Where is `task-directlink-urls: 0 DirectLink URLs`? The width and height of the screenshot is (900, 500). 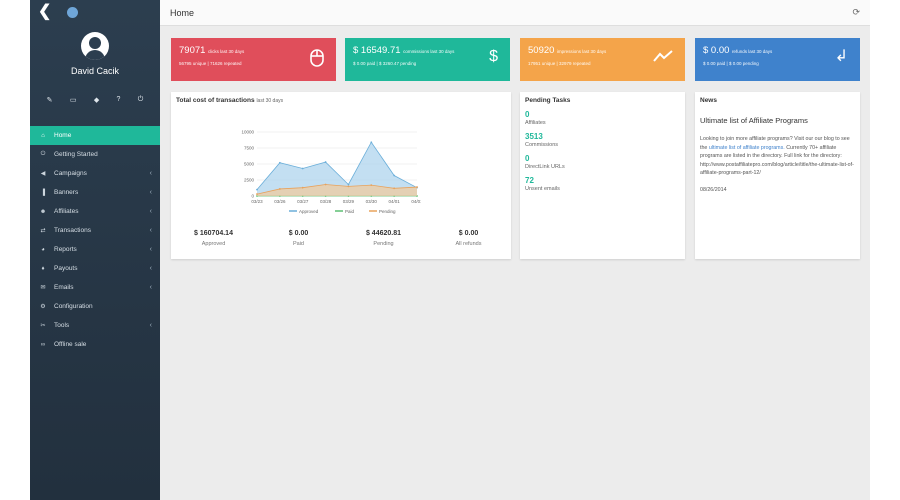 task-directlink-urls: 0 DirectLink URLs is located at coordinates (602, 162).